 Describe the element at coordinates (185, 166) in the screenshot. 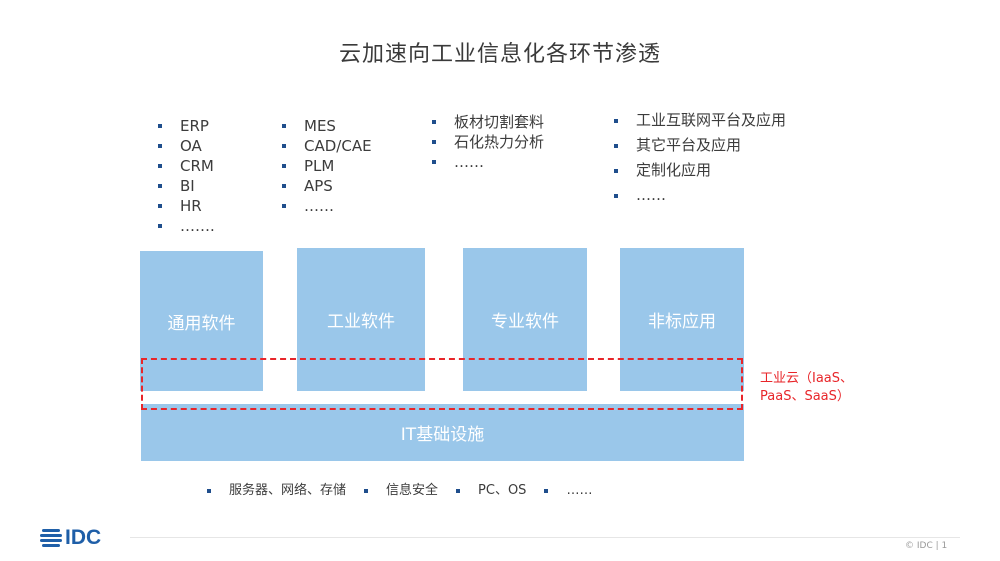

I see `list-item: CRM` at that location.